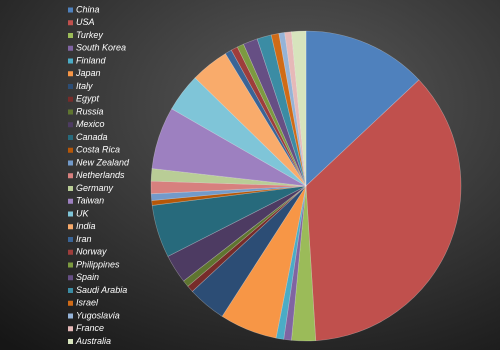  What do you see at coordinates (89, 35) in the screenshot?
I see `legend-label: Turkey` at bounding box center [89, 35].